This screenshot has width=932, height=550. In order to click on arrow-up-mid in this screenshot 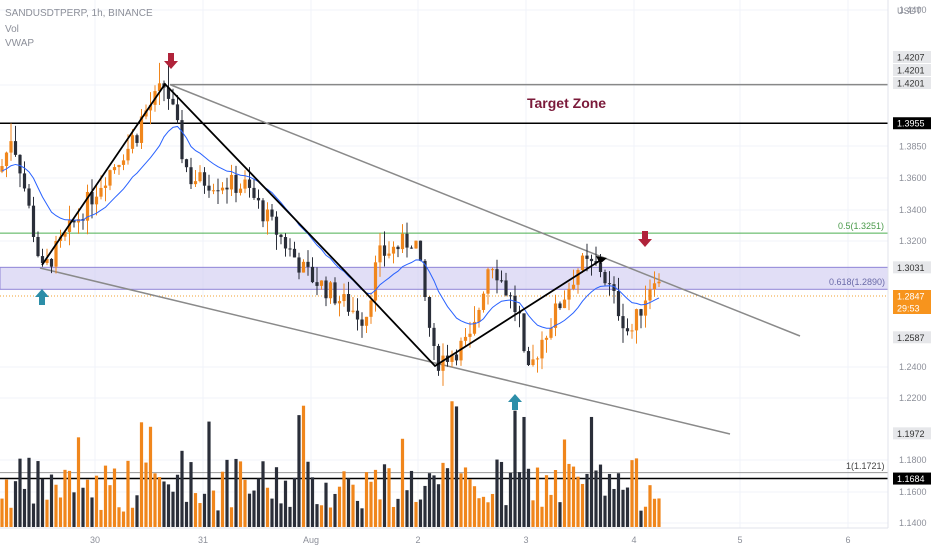, I will do `click(515, 402)`.